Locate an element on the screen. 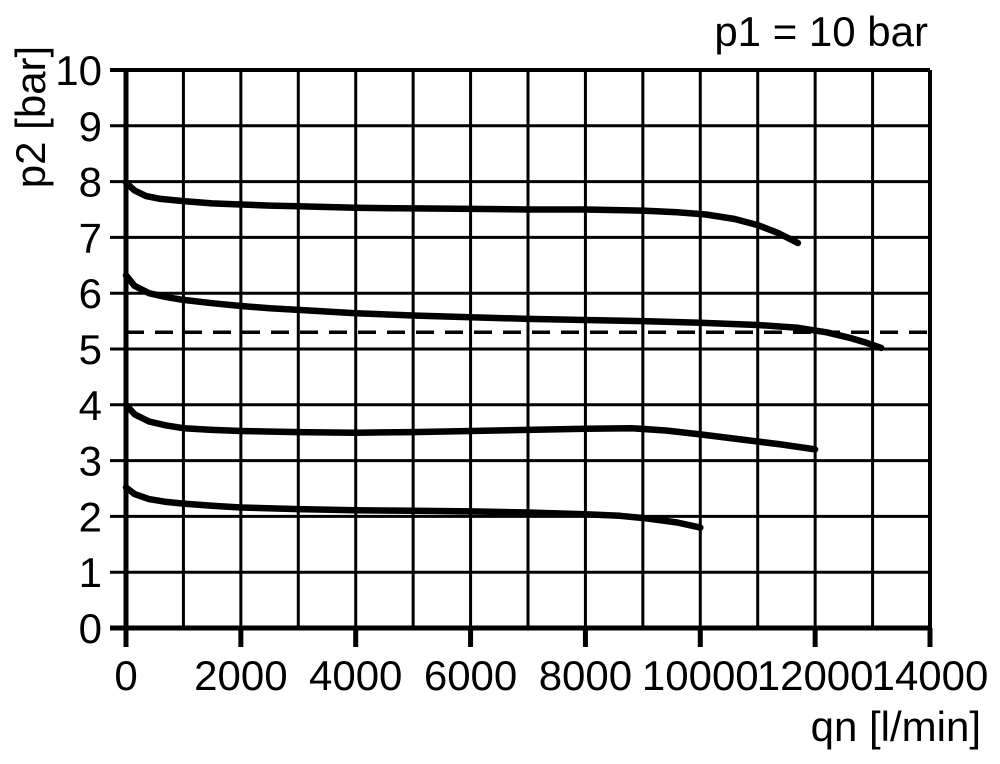  y-axis-label: p2 [bar] is located at coordinates (30, 117).